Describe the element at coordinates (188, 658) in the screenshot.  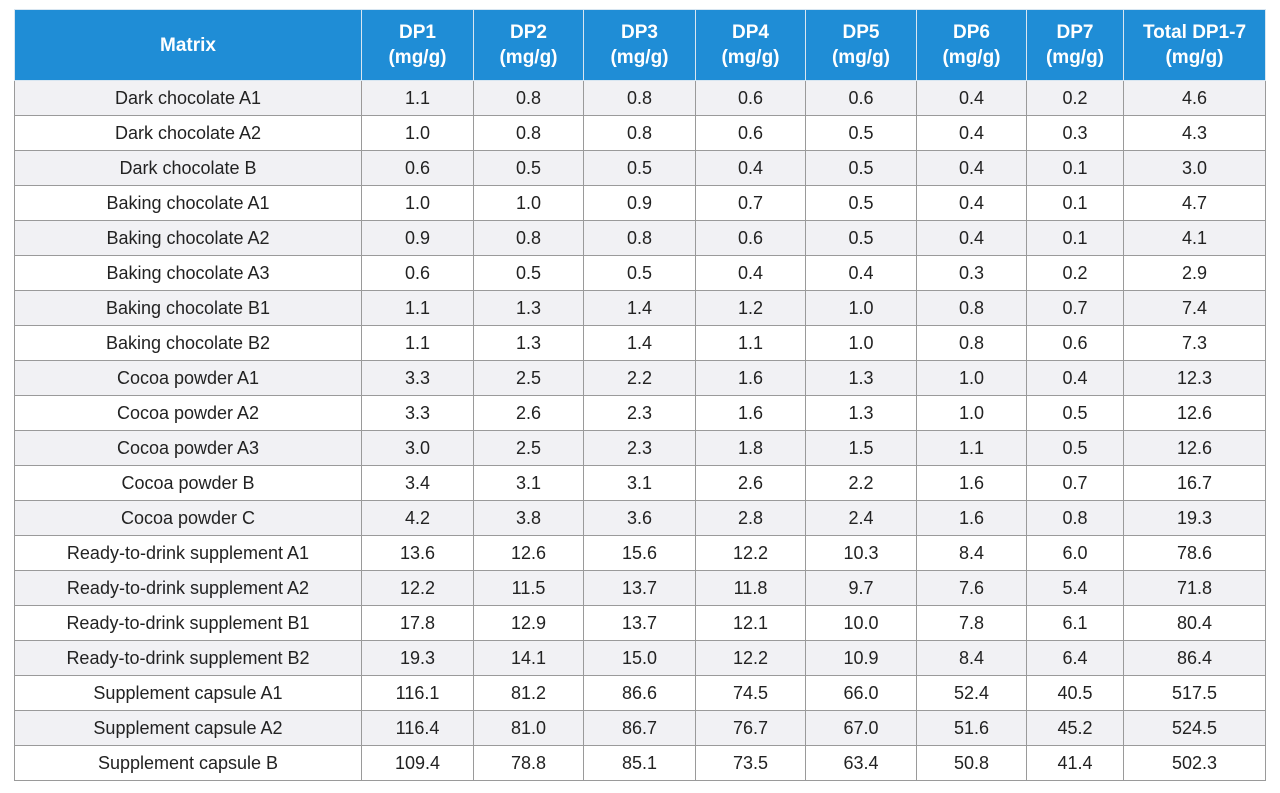
I see `matrix-cell: Ready-to-drink supplement B2` at that location.